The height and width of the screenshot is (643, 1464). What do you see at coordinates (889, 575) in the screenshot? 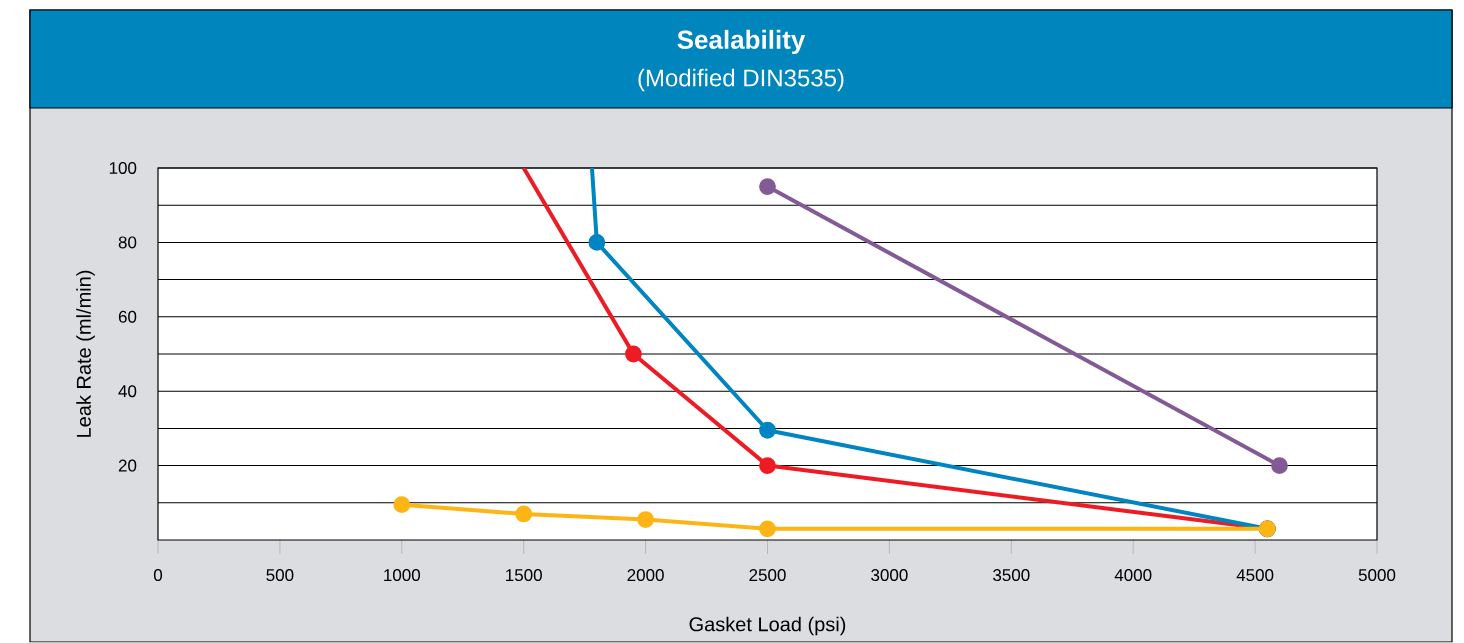
I see `x-tick-label: 3000` at bounding box center [889, 575].